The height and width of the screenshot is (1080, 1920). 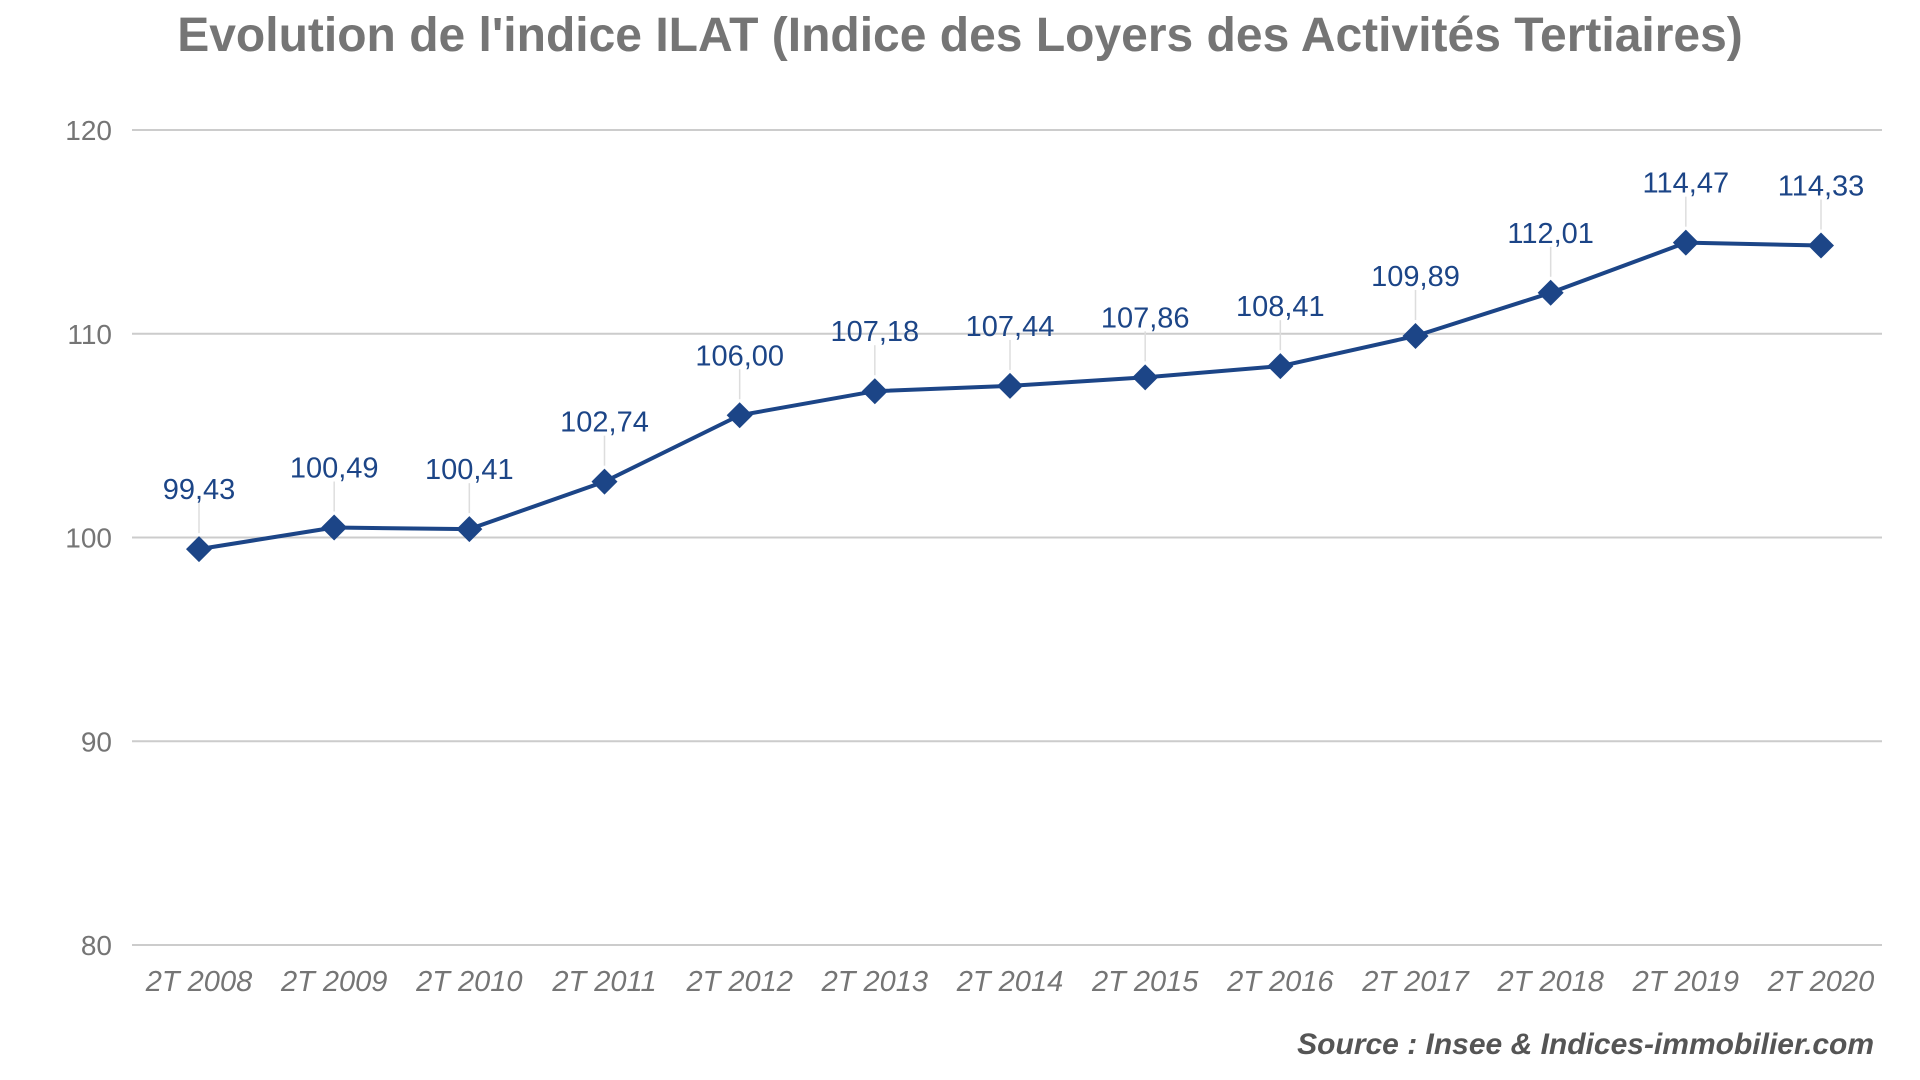 What do you see at coordinates (334, 469) in the screenshot?
I see `data-label: 100,49` at bounding box center [334, 469].